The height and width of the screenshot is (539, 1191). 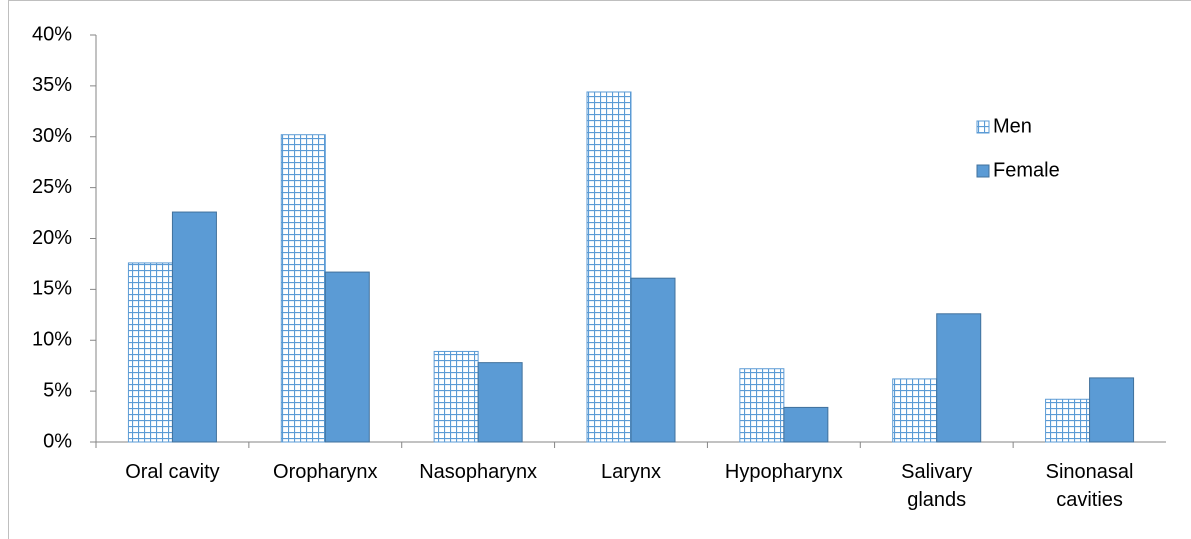 What do you see at coordinates (52, 289) in the screenshot?
I see `y-tick-label: 15%` at bounding box center [52, 289].